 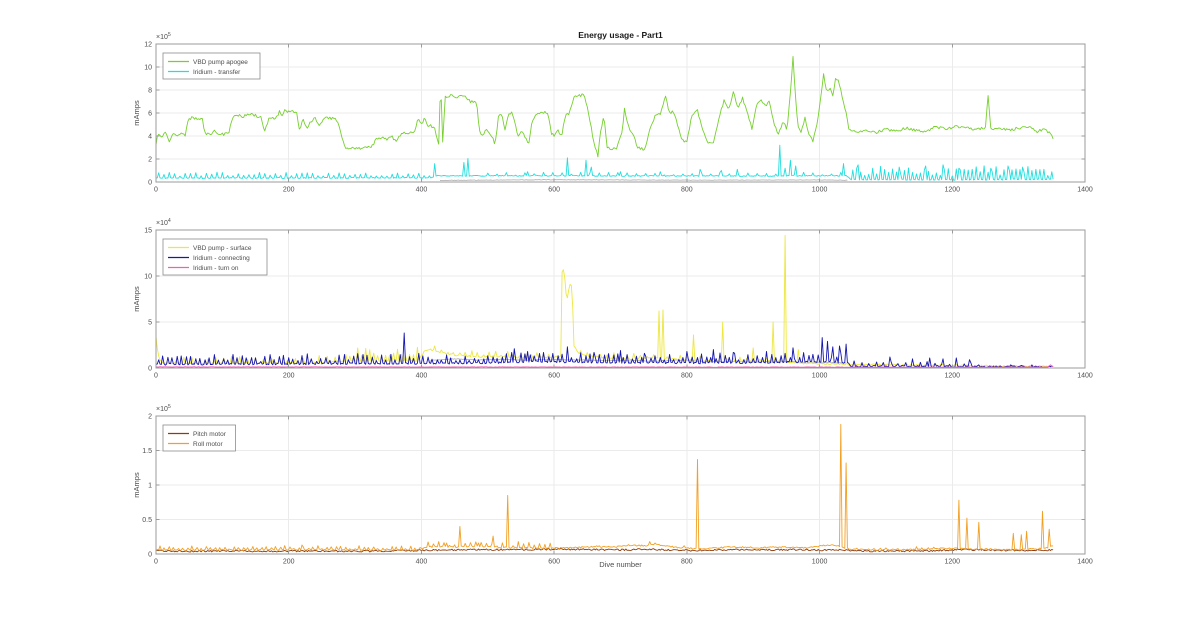 I want to click on figure-title: Energy usage - Part1, so click(x=620, y=35).